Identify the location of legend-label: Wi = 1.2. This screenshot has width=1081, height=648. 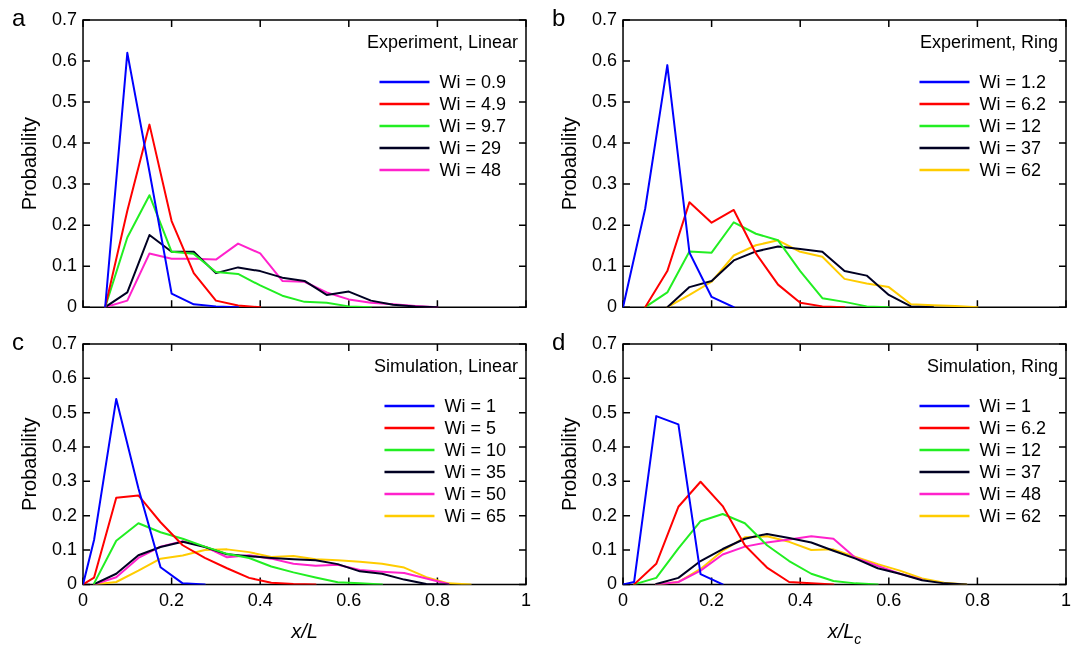
(1013, 81).